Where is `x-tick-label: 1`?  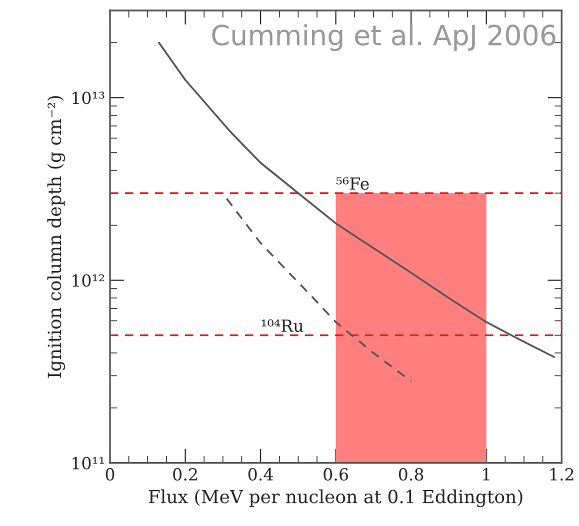 x-tick-label: 1 is located at coordinates (486, 474).